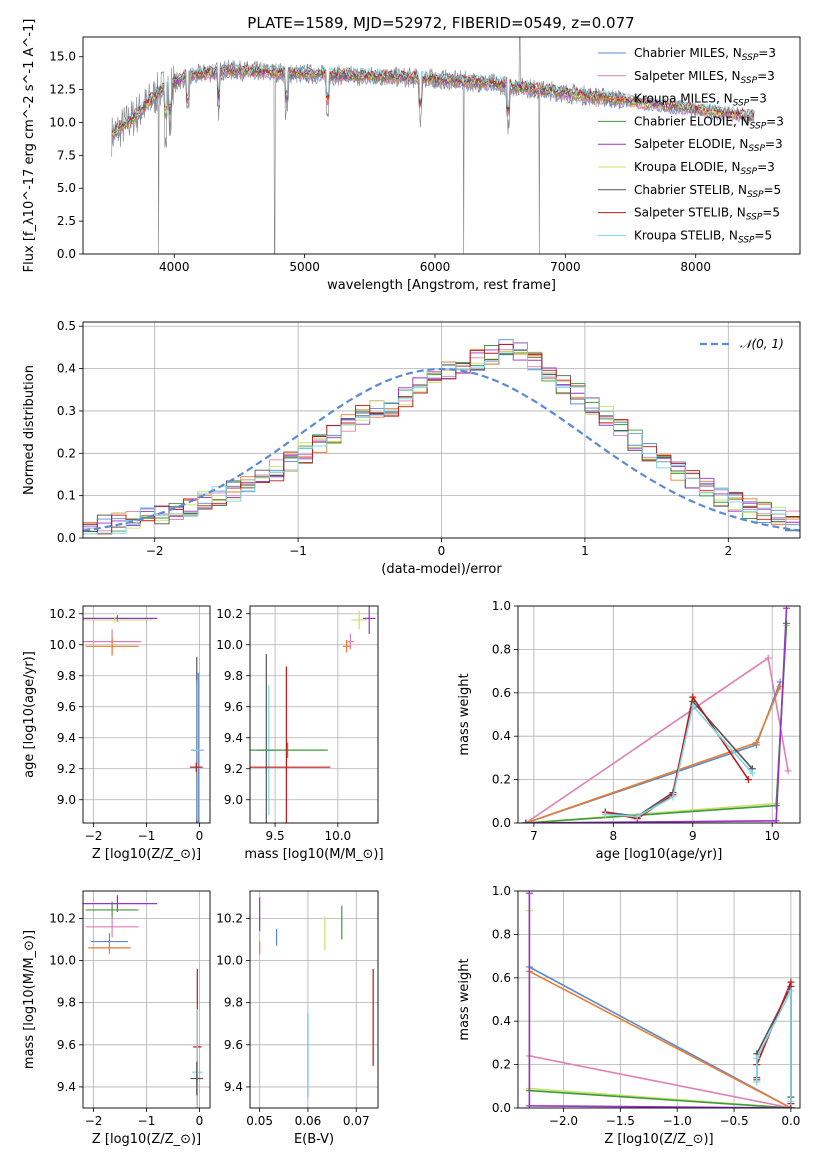 The image size is (819, 1170). What do you see at coordinates (790, 1121) in the screenshot?
I see `x-tick-label: 0.0` at bounding box center [790, 1121].